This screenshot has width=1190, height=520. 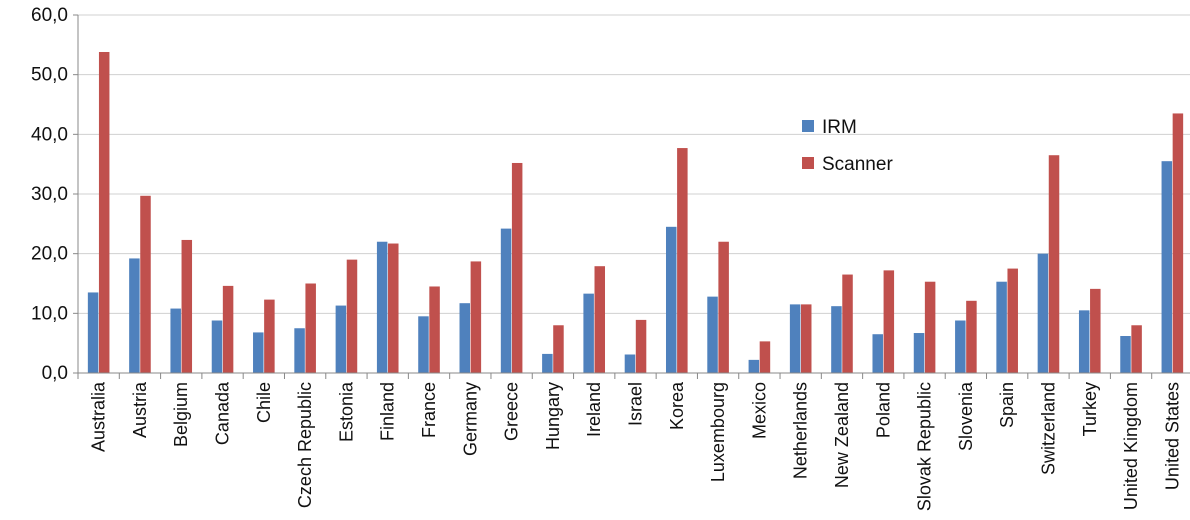 I want to click on category-label: Finland, so click(x=388, y=411).